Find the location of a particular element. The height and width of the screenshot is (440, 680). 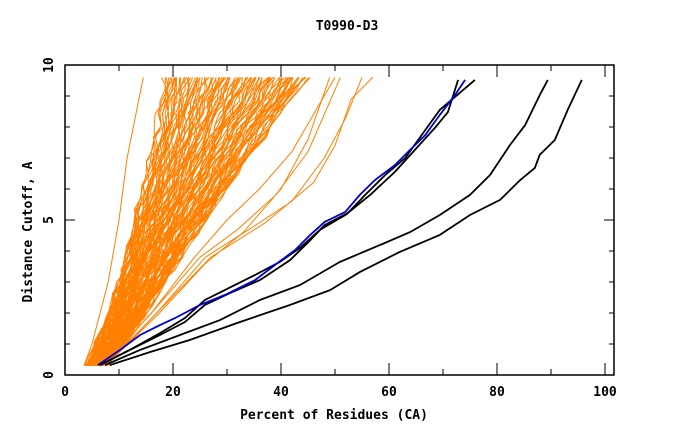

chart-title: T0990-D3 is located at coordinates (347, 26).